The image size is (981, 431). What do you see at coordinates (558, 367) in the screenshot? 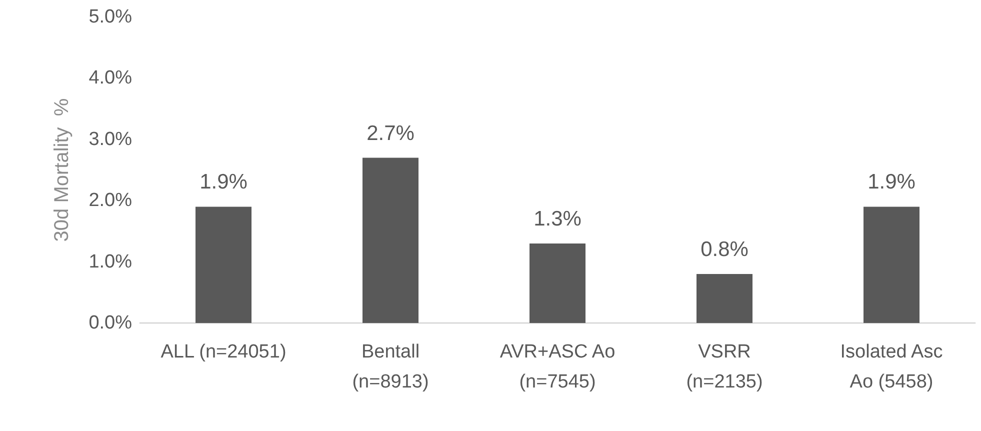
I see `x-tick-label: AVR+ASC Ao (n=7545)` at bounding box center [558, 367].